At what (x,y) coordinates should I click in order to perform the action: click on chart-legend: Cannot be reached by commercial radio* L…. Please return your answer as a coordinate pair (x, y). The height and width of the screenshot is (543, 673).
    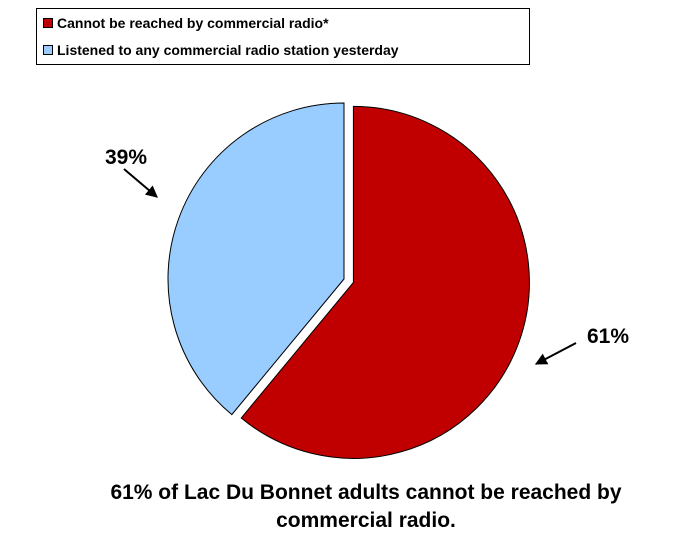
    Looking at the image, I should click on (283, 36).